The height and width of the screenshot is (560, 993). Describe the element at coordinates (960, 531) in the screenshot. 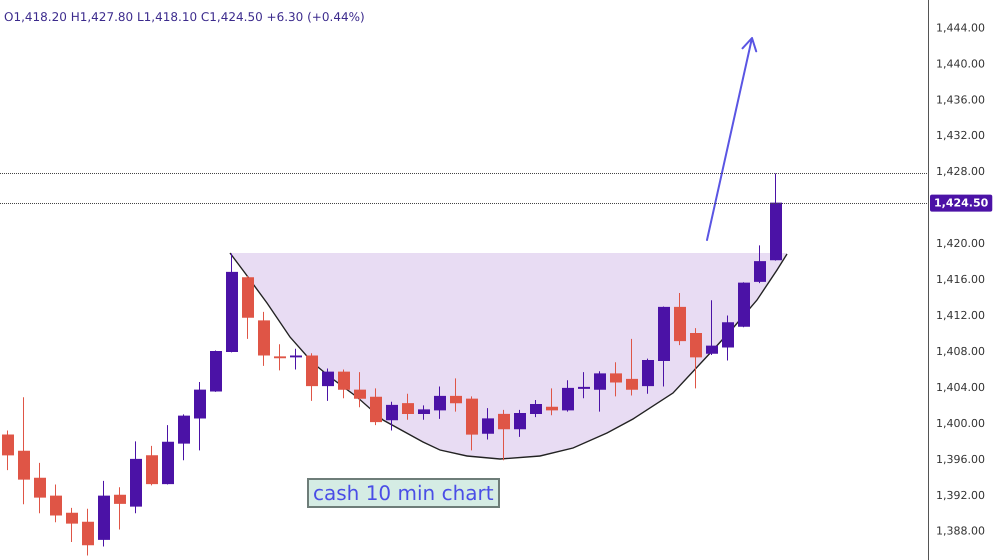

I see `y-tick-label: 1,388.00` at that location.